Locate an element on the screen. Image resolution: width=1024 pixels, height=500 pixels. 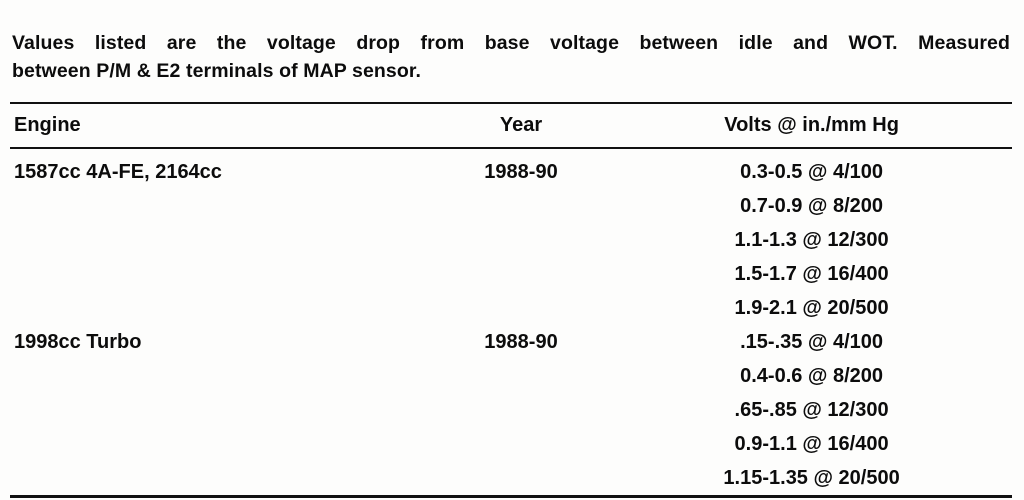
cut-off-text-fragment: ULL ALUU I III I J is located at coordinates (248, 3).